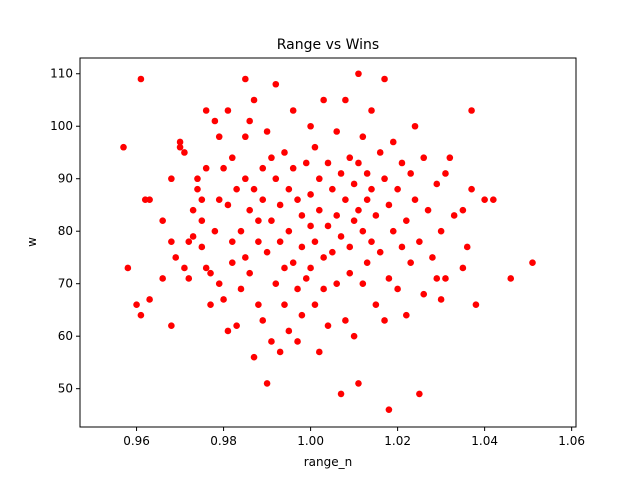  Describe the element at coordinates (328, 462) in the screenshot. I see `x-axis-label: range_n` at that location.